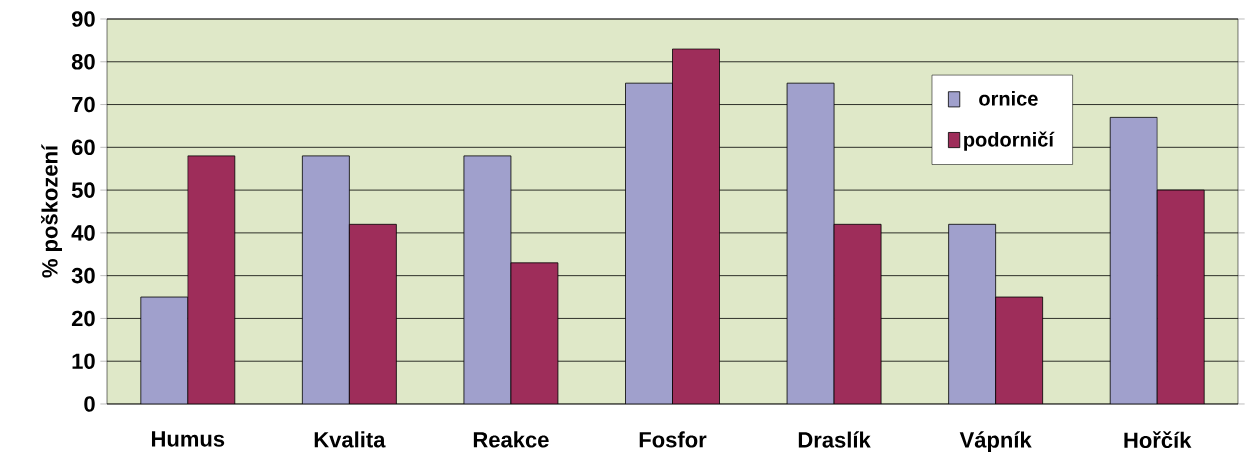 This screenshot has height=463, width=1256. I want to click on x-tick-label: Draslík, so click(834, 439).